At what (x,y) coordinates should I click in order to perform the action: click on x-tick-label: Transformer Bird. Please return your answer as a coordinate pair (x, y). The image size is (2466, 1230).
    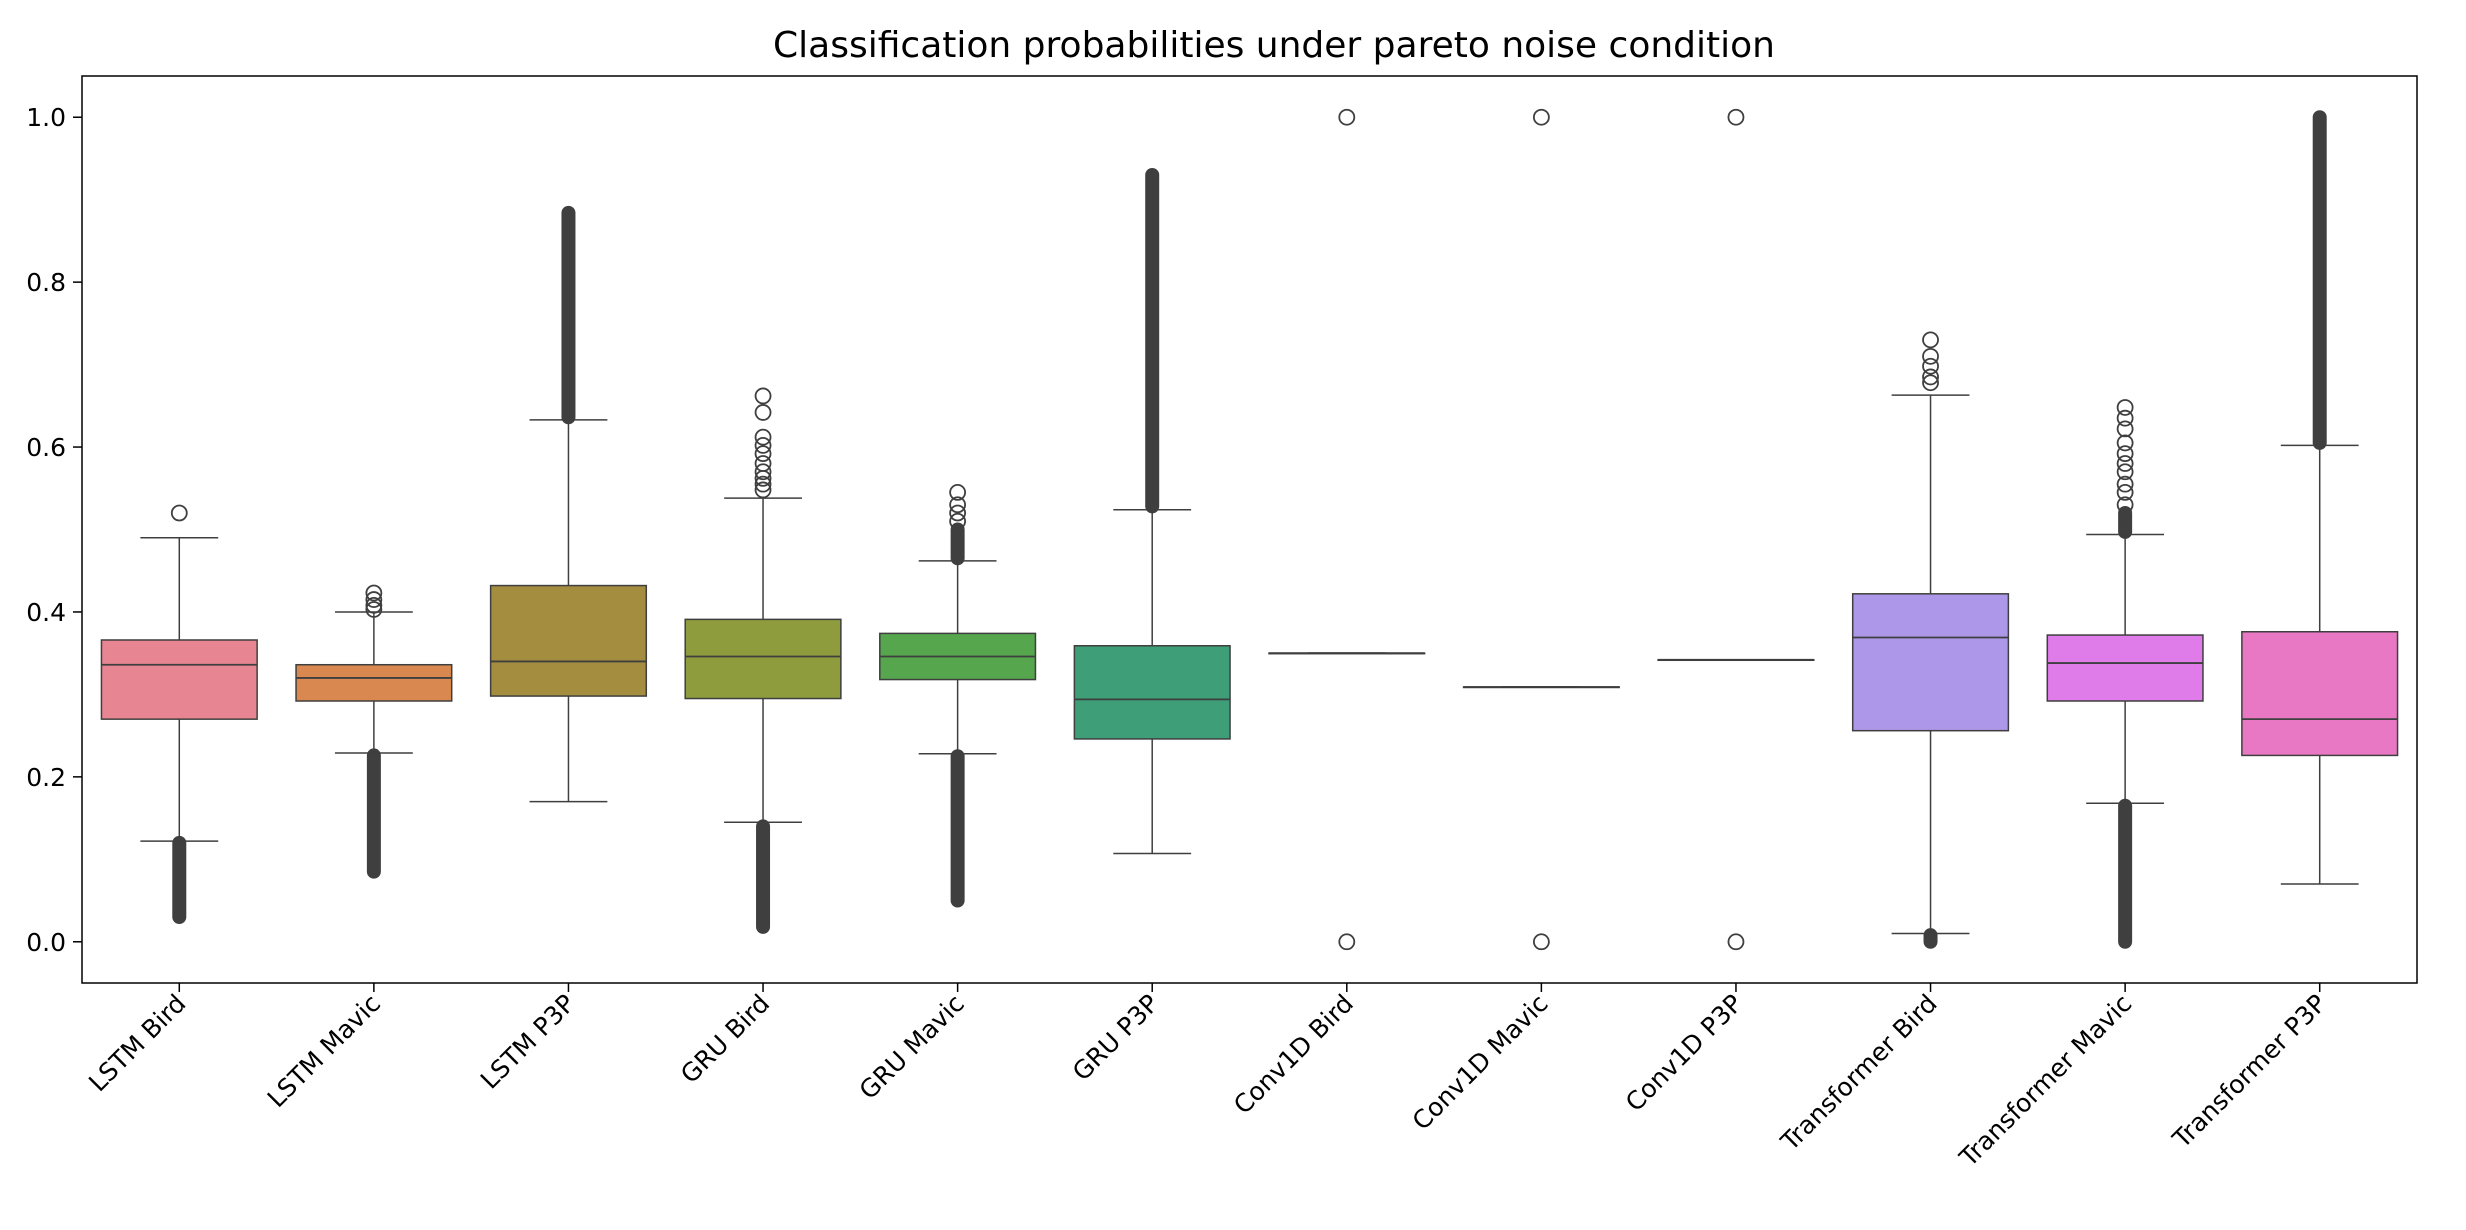
    Looking at the image, I should click on (1859, 1073).